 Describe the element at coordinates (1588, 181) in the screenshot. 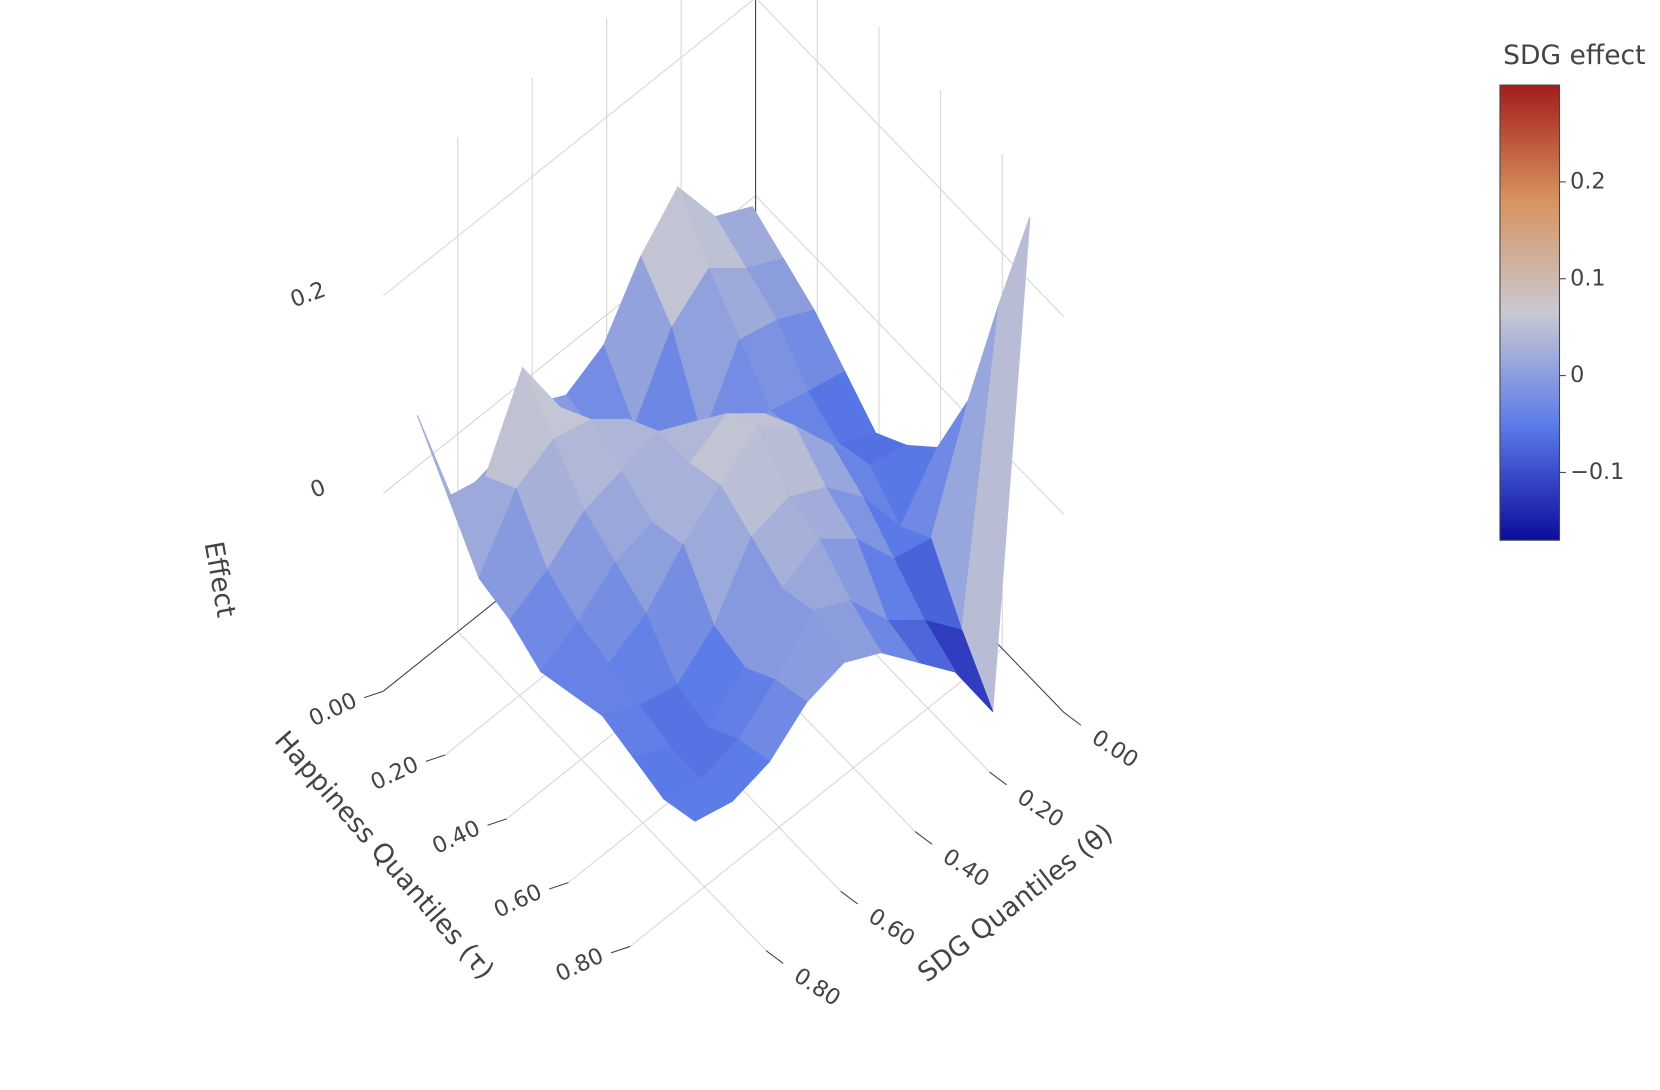

I see `colorbar-tick-label: 0.2` at that location.